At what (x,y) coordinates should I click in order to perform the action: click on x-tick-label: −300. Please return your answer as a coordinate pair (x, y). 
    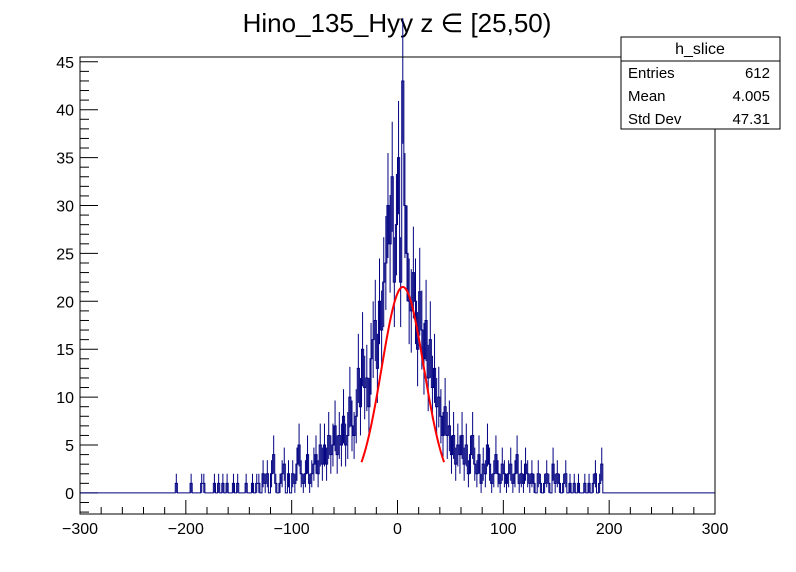
    Looking at the image, I should click on (80, 529).